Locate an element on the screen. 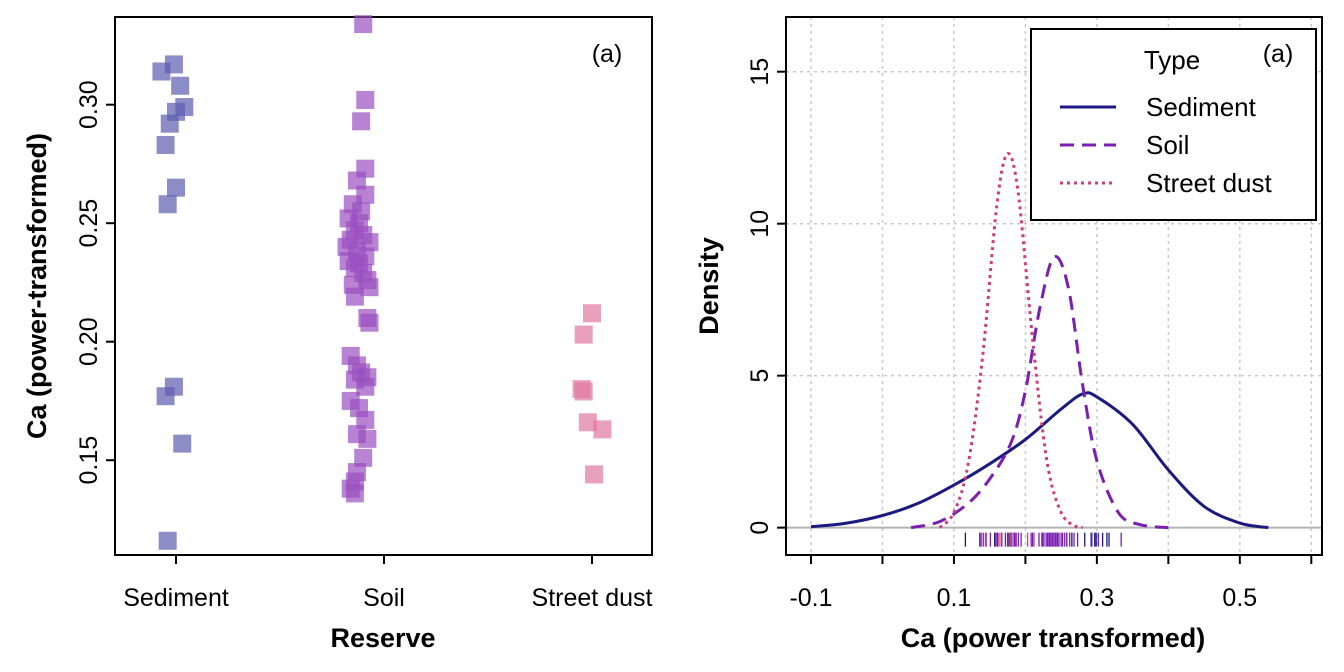  x-tick-label: 0.5 is located at coordinates (1239, 598).